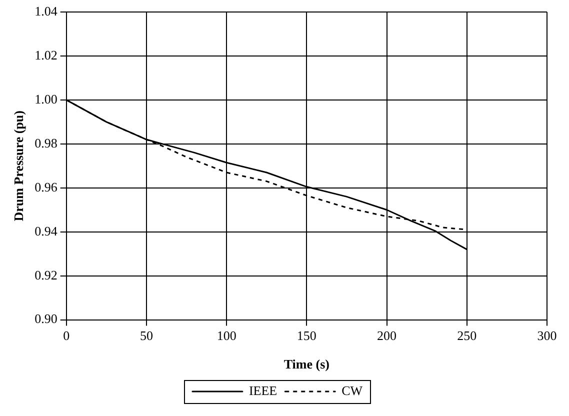 Image resolution: width=569 pixels, height=416 pixels. Describe the element at coordinates (226, 336) in the screenshot. I see `x-tick-label: 100` at that location.